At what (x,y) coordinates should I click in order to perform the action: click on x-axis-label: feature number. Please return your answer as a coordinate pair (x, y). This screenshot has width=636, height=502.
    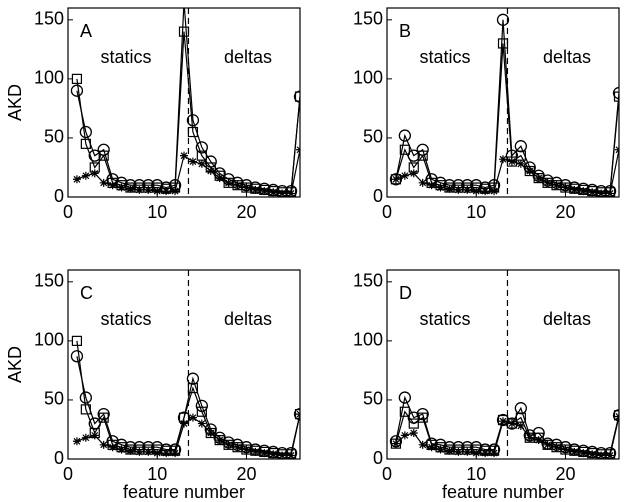
    Looking at the image, I should click on (503, 492).